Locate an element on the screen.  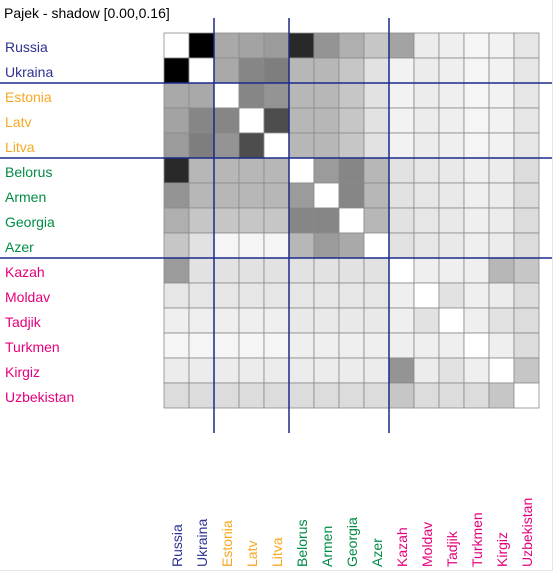
cell-armen-azer is located at coordinates (376, 195).